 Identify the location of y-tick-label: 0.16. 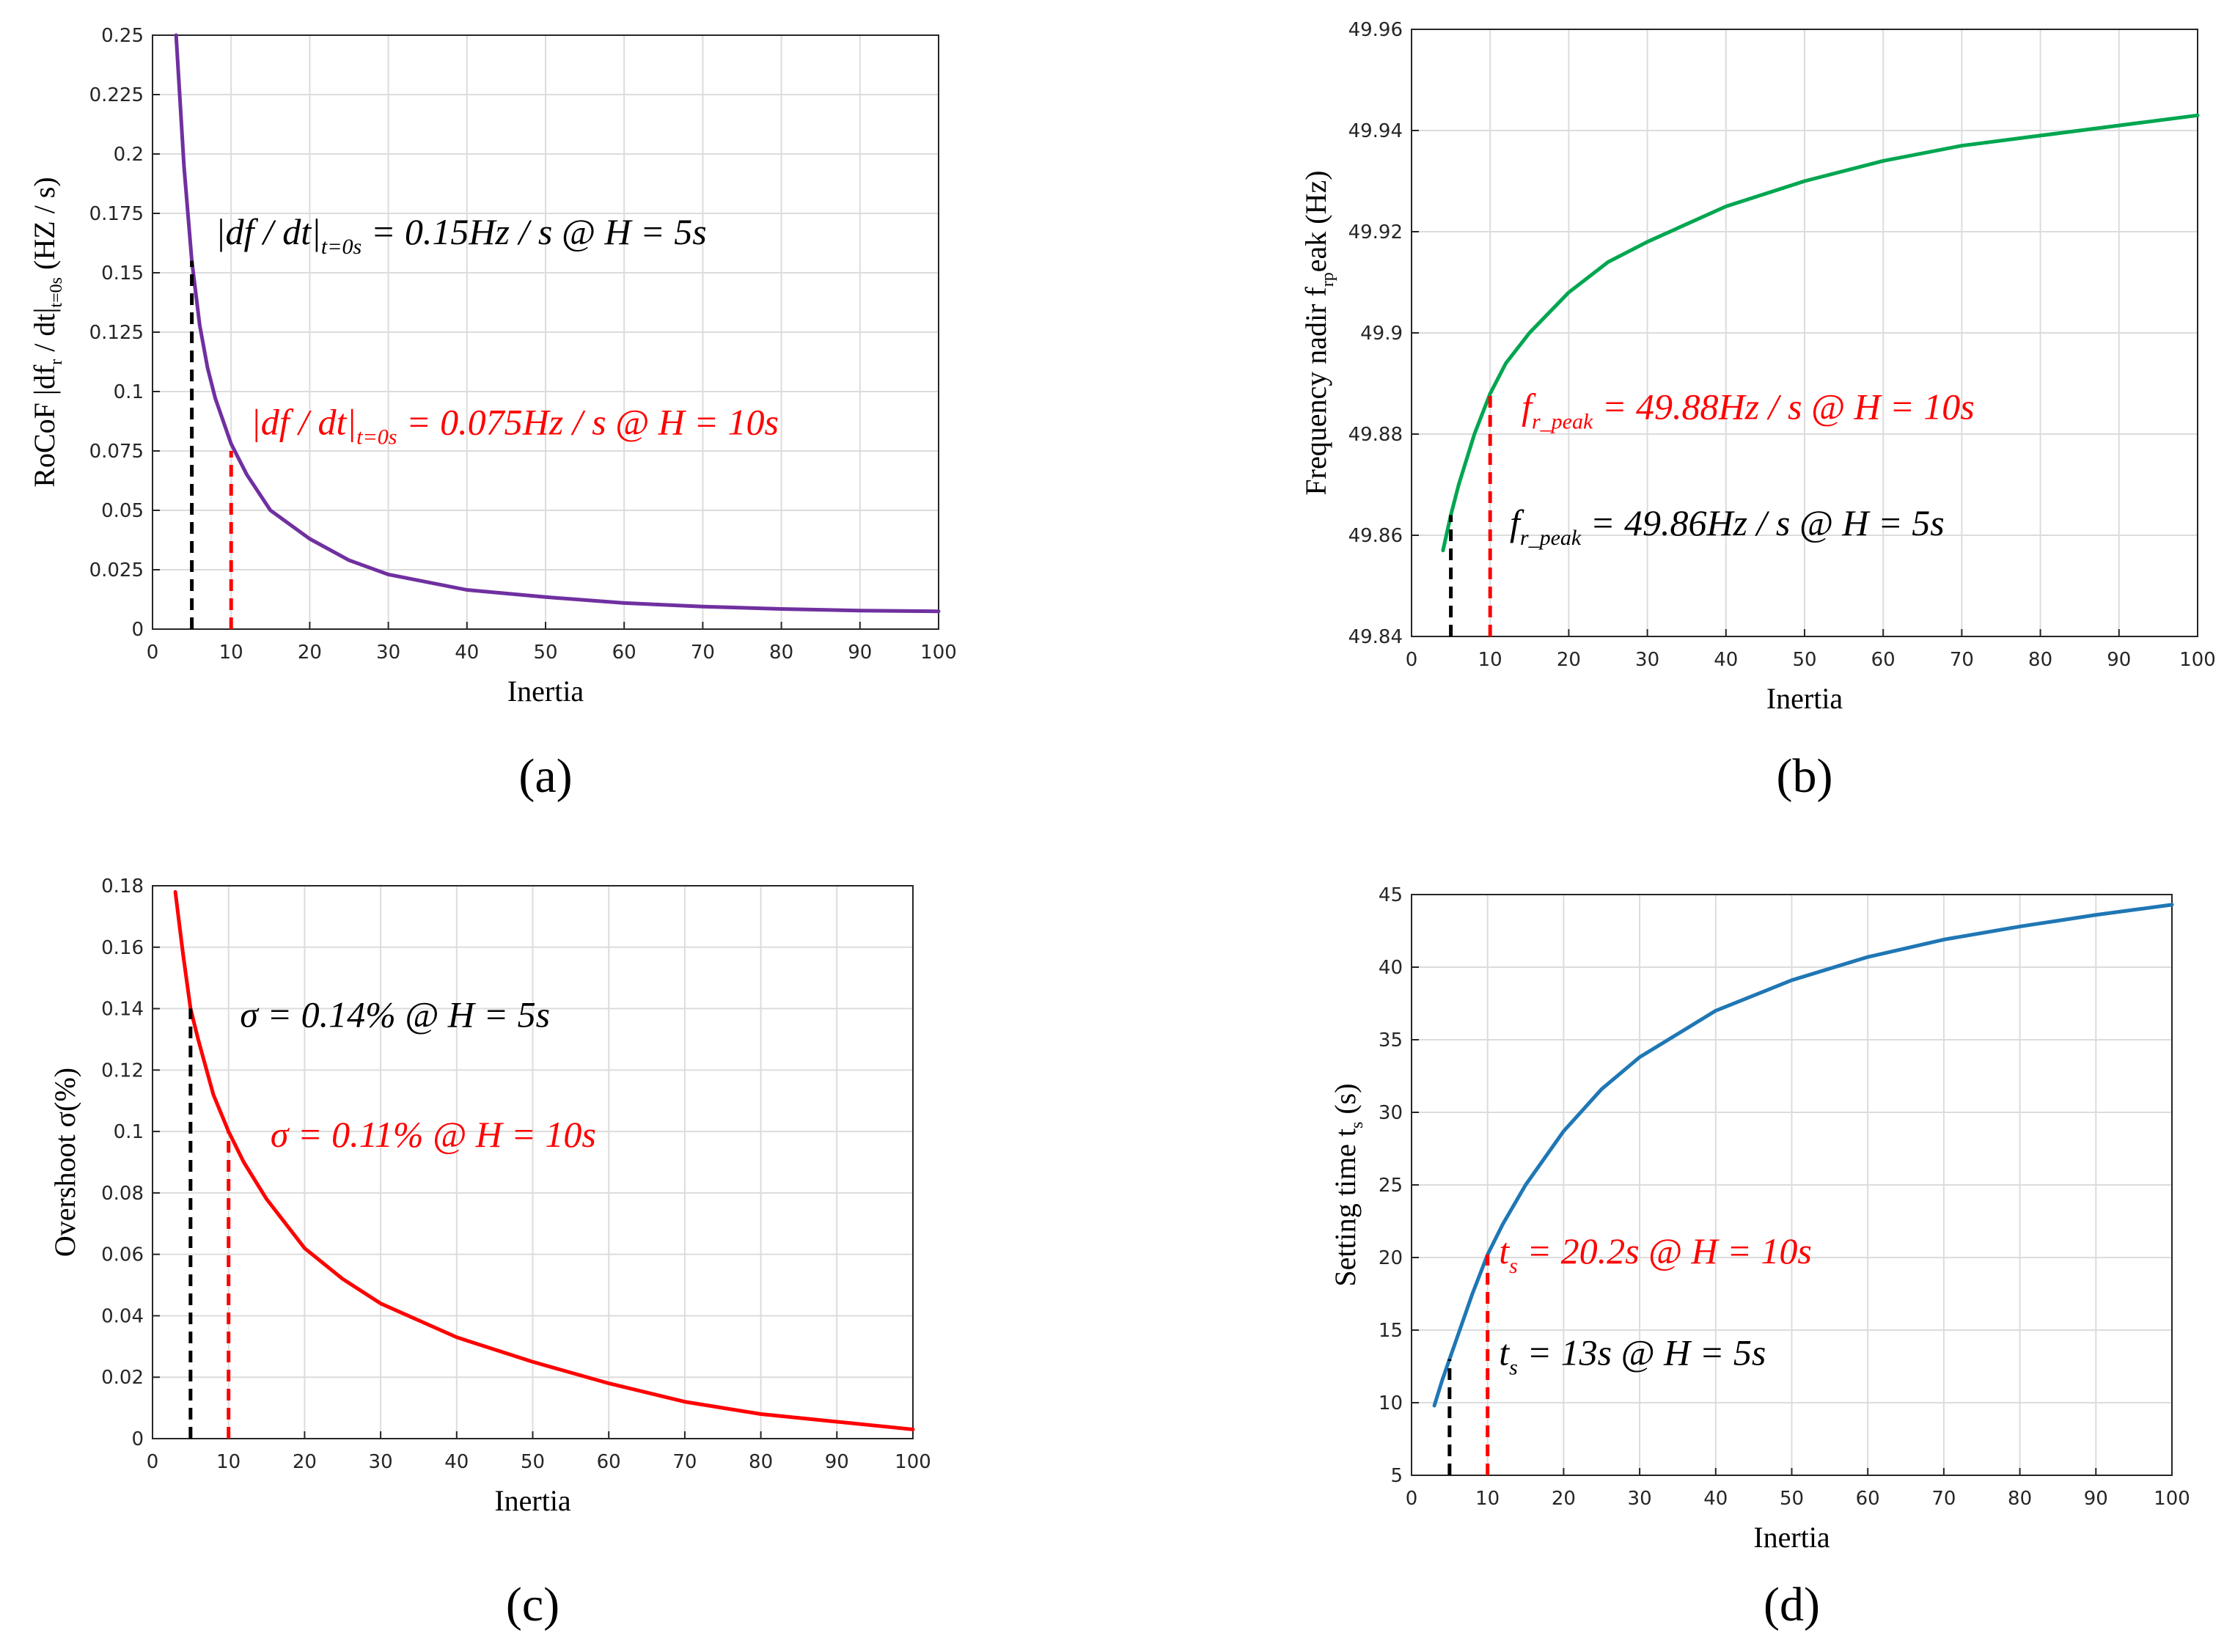
(122, 948).